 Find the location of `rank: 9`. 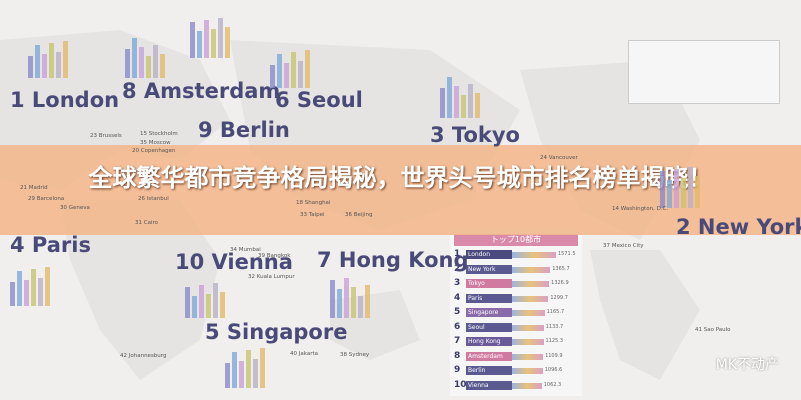

rank: 9 is located at coordinates (457, 370).